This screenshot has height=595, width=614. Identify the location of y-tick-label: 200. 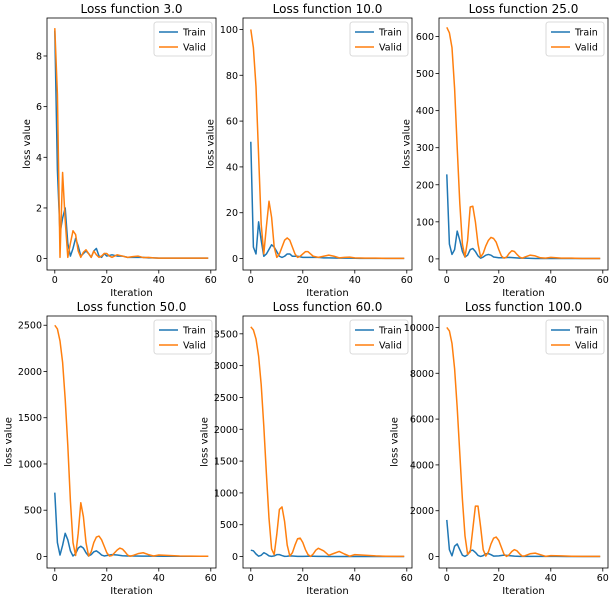
(425, 185).